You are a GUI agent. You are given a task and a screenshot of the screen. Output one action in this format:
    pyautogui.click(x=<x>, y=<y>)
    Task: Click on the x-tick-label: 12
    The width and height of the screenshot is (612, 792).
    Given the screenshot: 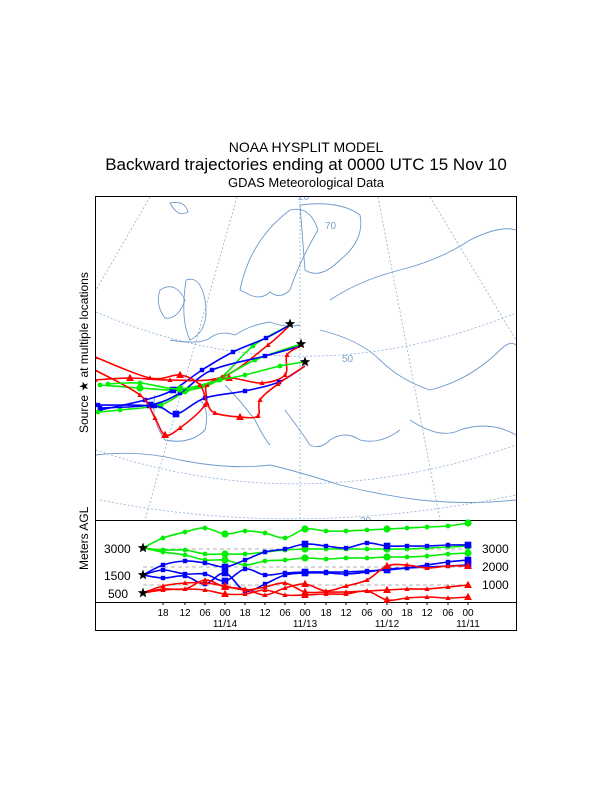 What is the action you would take?
    pyautogui.click(x=346, y=613)
    